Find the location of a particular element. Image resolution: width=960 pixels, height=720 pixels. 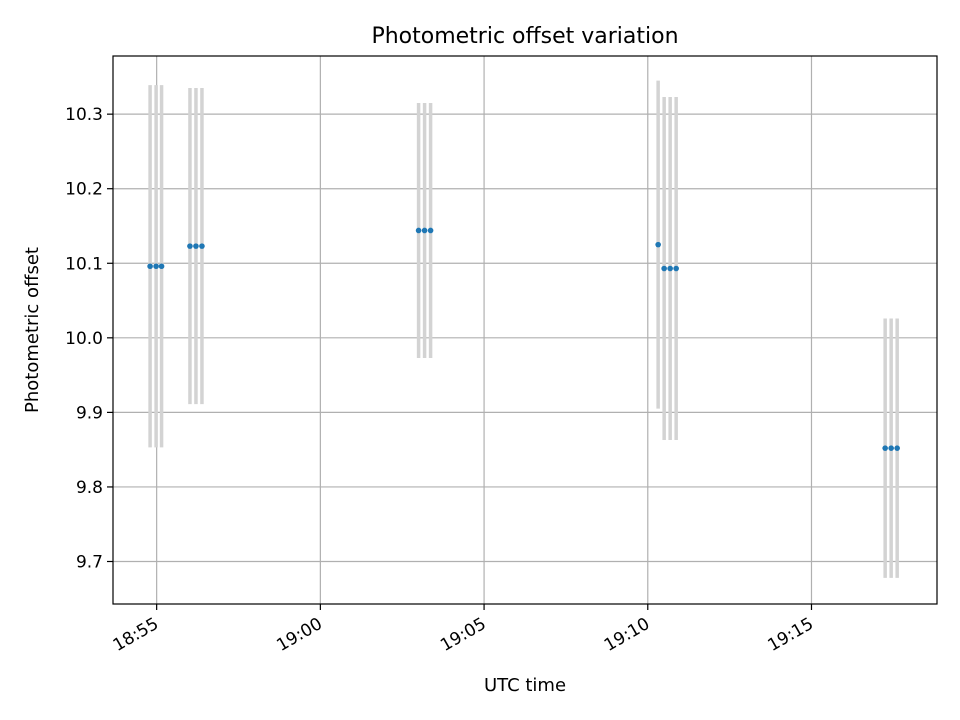

y-tick-label: 9.8 is located at coordinates (89, 488).